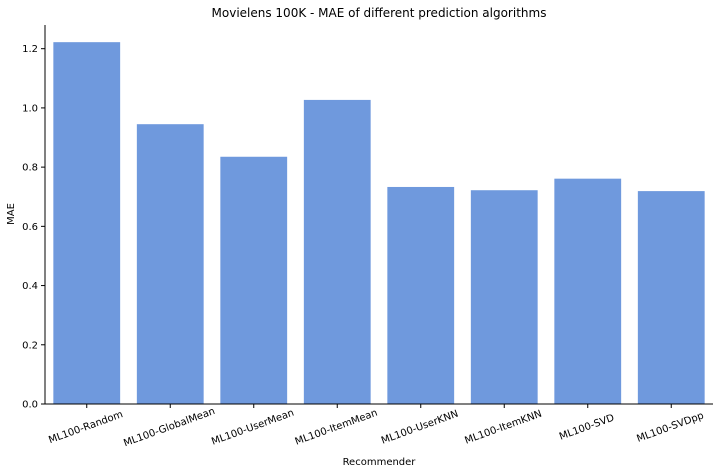 The image size is (720, 474). I want to click on bar-ml100-globalmean, so click(170, 264).